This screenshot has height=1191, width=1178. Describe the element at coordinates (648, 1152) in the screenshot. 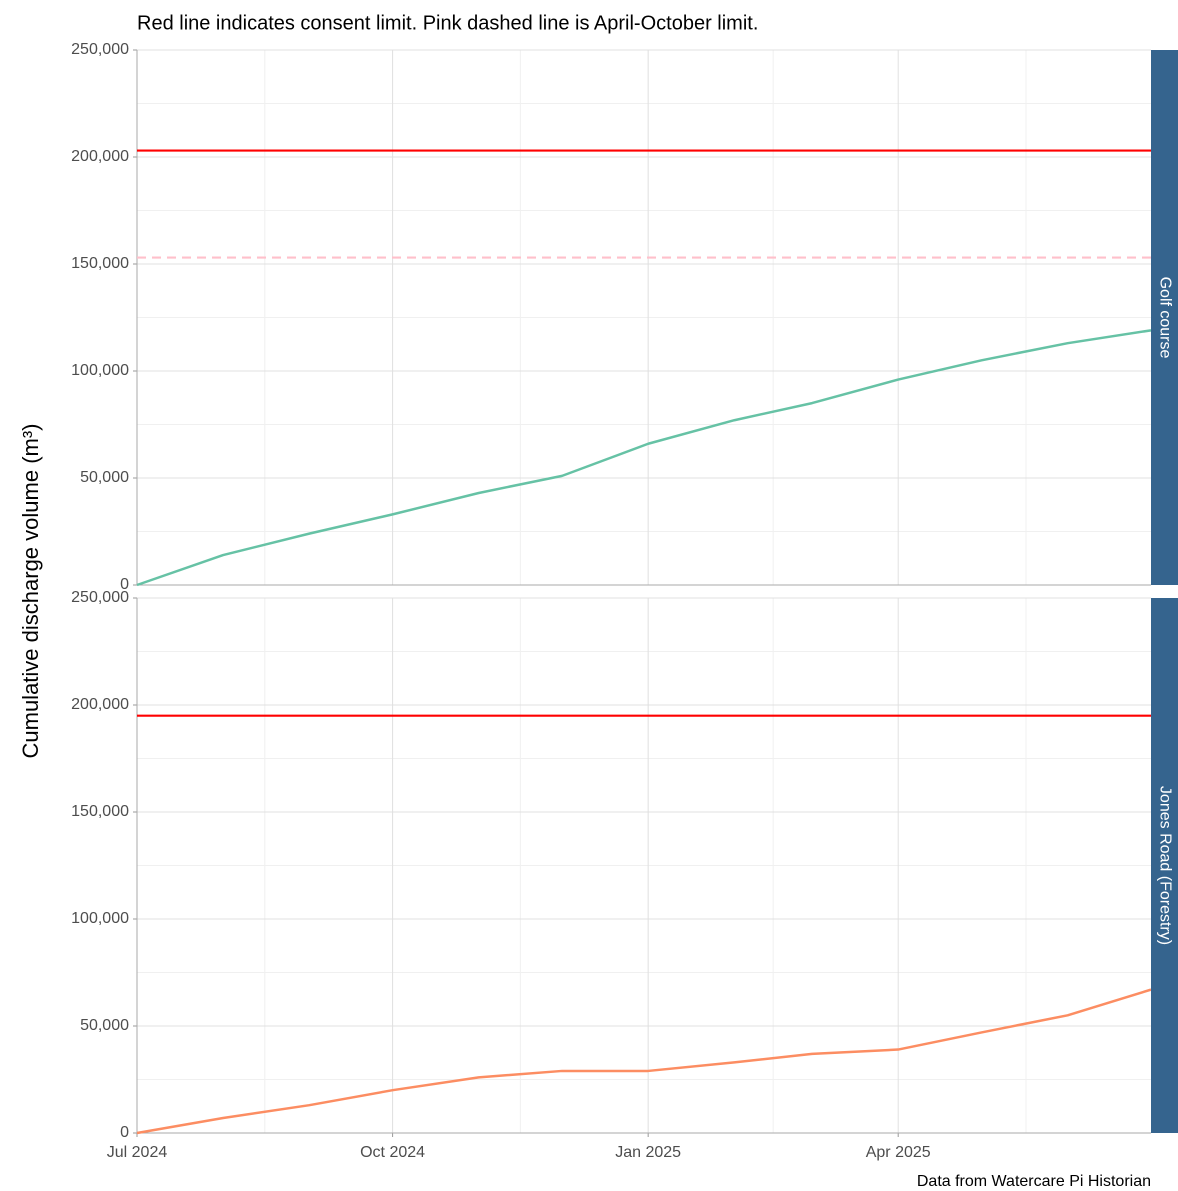

I see `x-tick-label: Jan 2025` at that location.